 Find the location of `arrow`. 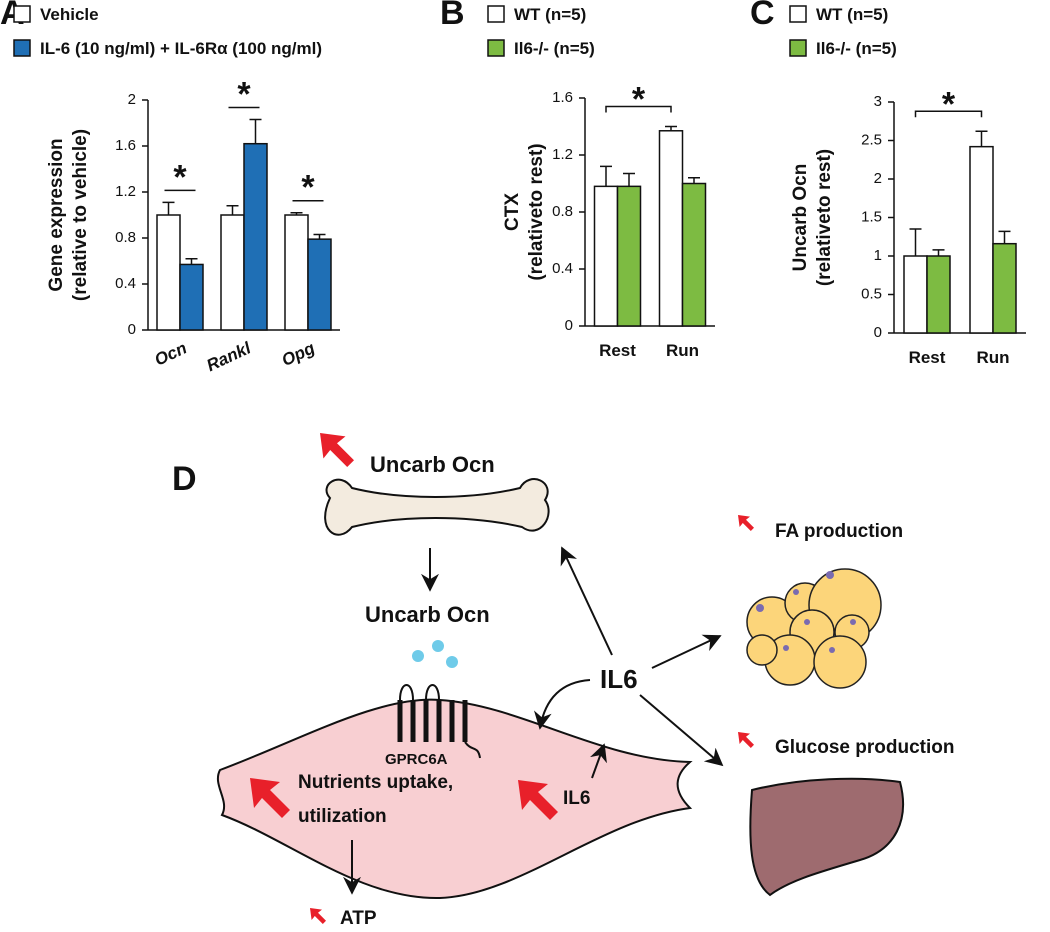

arrow is located at coordinates (598, 761).